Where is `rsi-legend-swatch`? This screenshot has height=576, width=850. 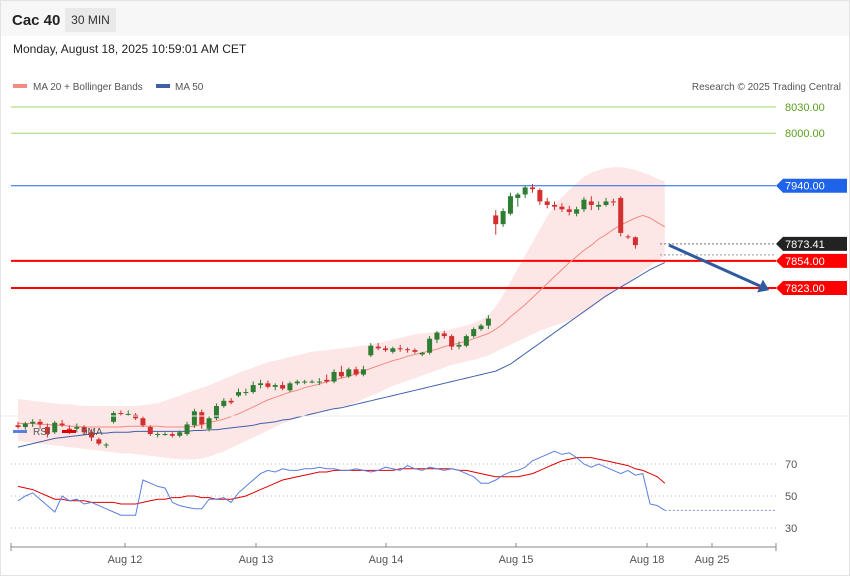
rsi-legend-swatch is located at coordinates (20, 431).